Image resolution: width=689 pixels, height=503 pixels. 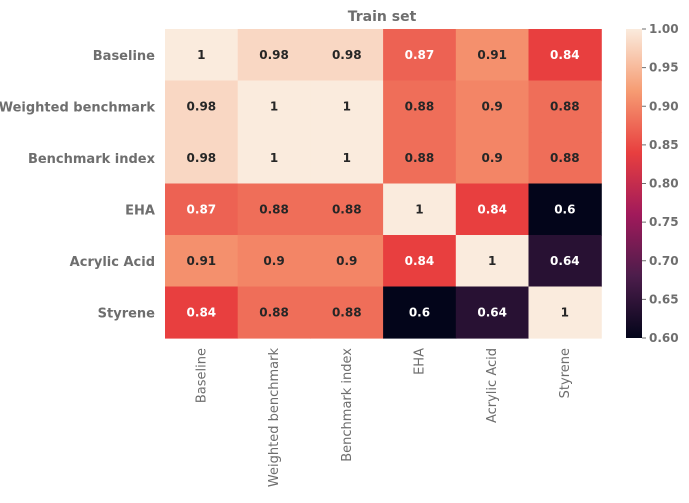 I want to click on colorbar-tick-label: 0.60, so click(x=664, y=338).